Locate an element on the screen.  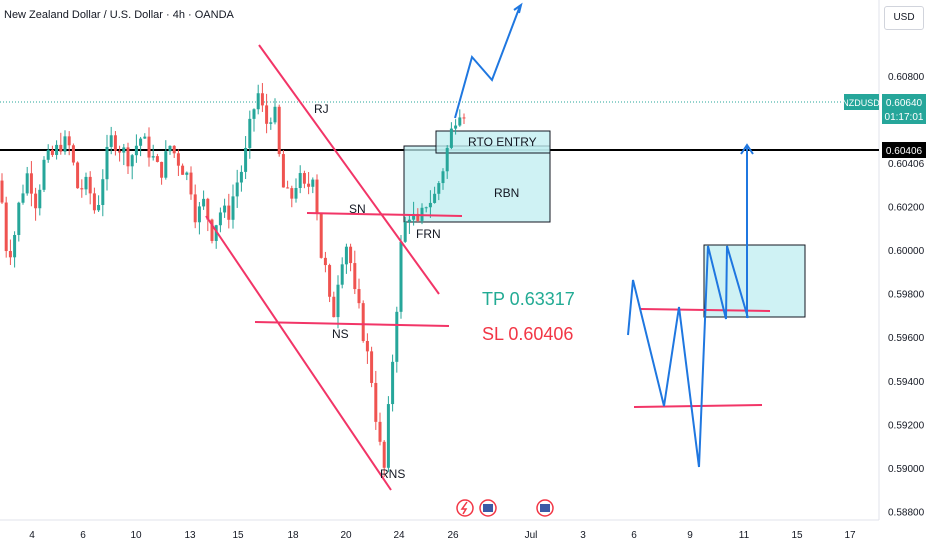
time-tick-label: 17 is located at coordinates (850, 535).